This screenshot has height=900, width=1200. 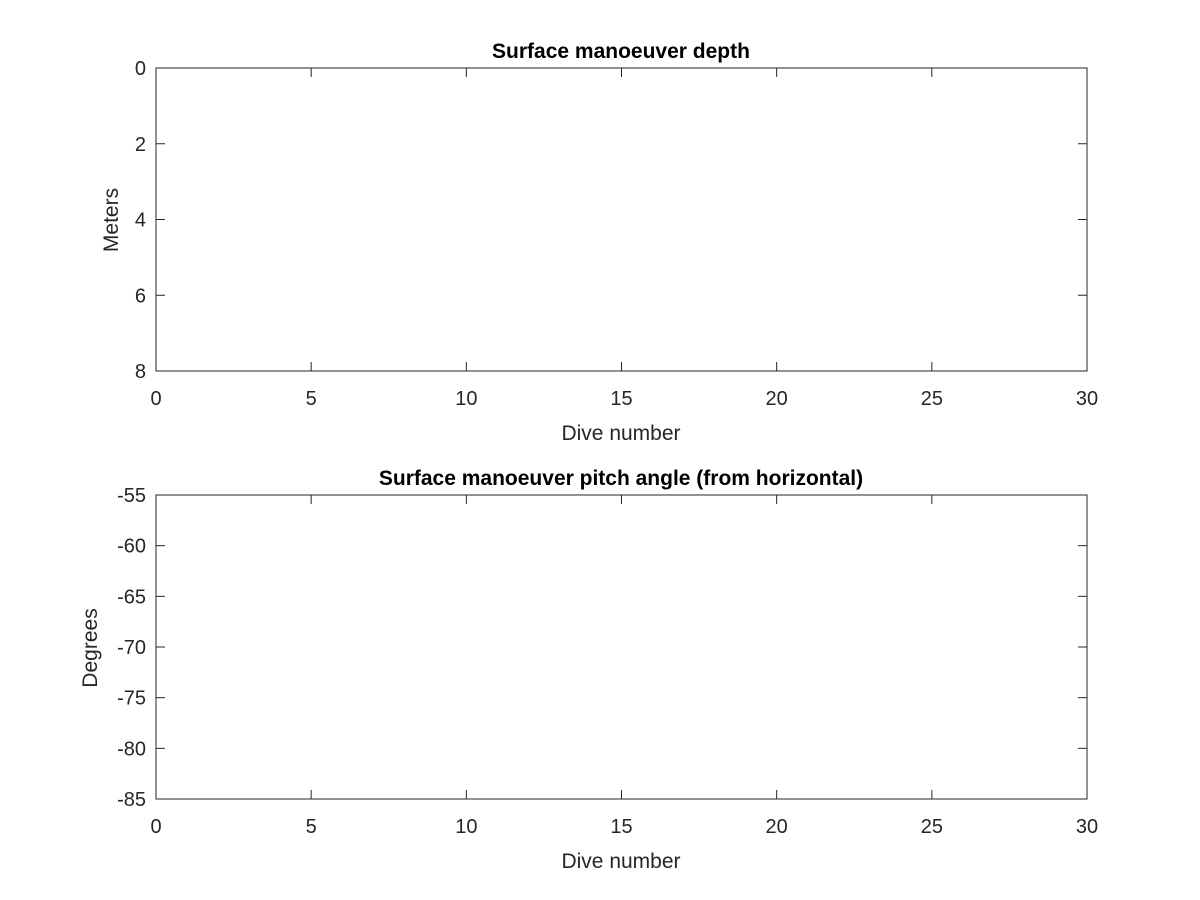 I want to click on y-tick-label: -60, so click(x=131, y=547).